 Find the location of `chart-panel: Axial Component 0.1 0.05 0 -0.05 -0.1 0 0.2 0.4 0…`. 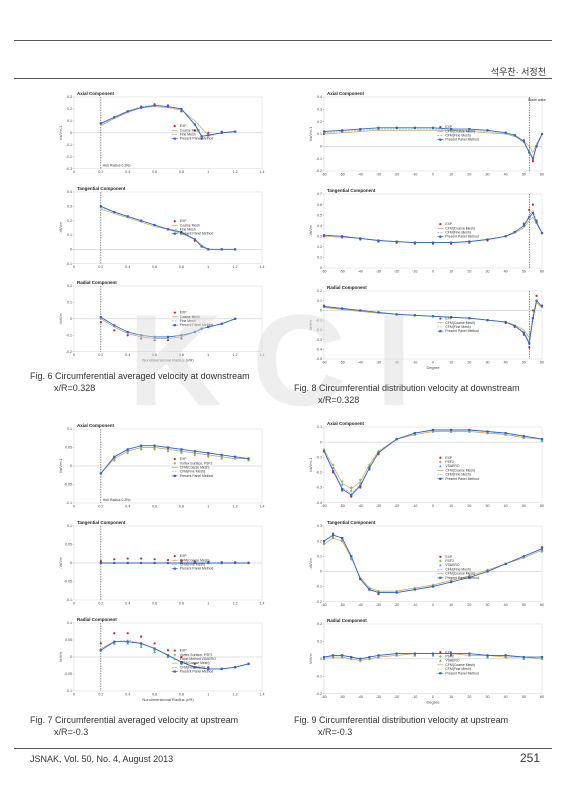

chart-panel: Axial Component 0.1 0.05 0 -0.05 -0.1 0 0.2 0.4 0… is located at coordinates (163, 465).